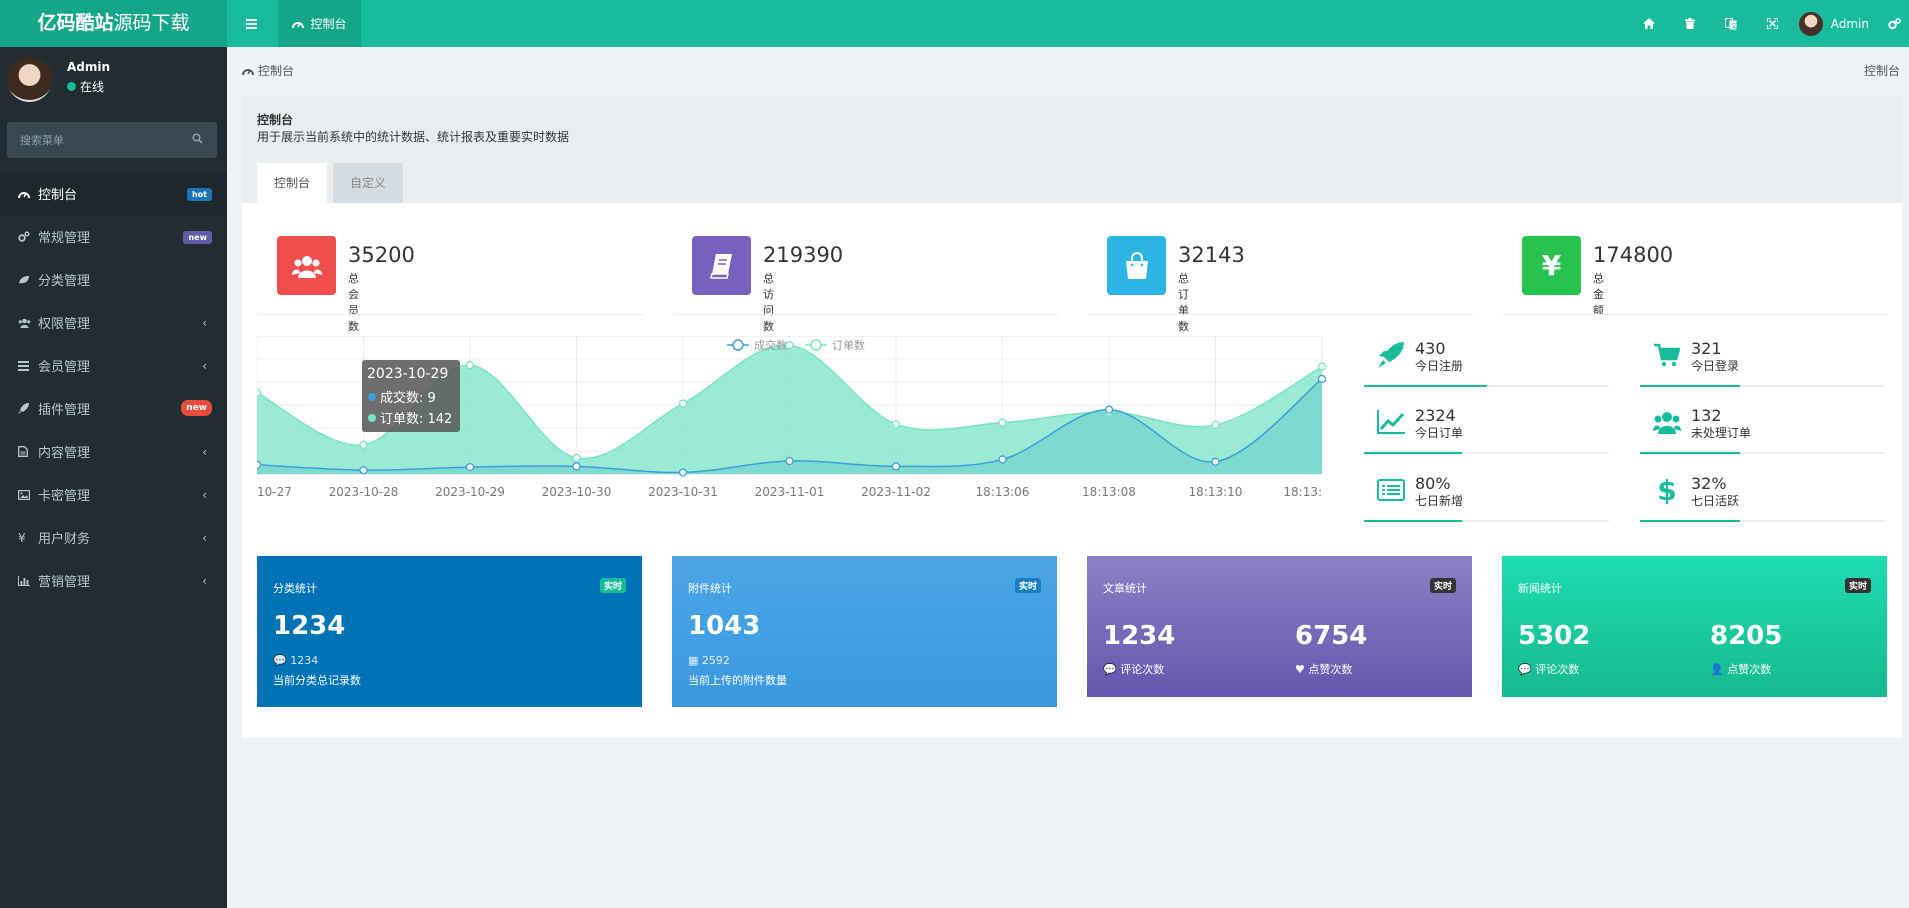 Image resolution: width=1909 pixels, height=908 pixels. What do you see at coordinates (112, 140) in the screenshot?
I see `sidebar-search-input: 搜索菜单` at bounding box center [112, 140].